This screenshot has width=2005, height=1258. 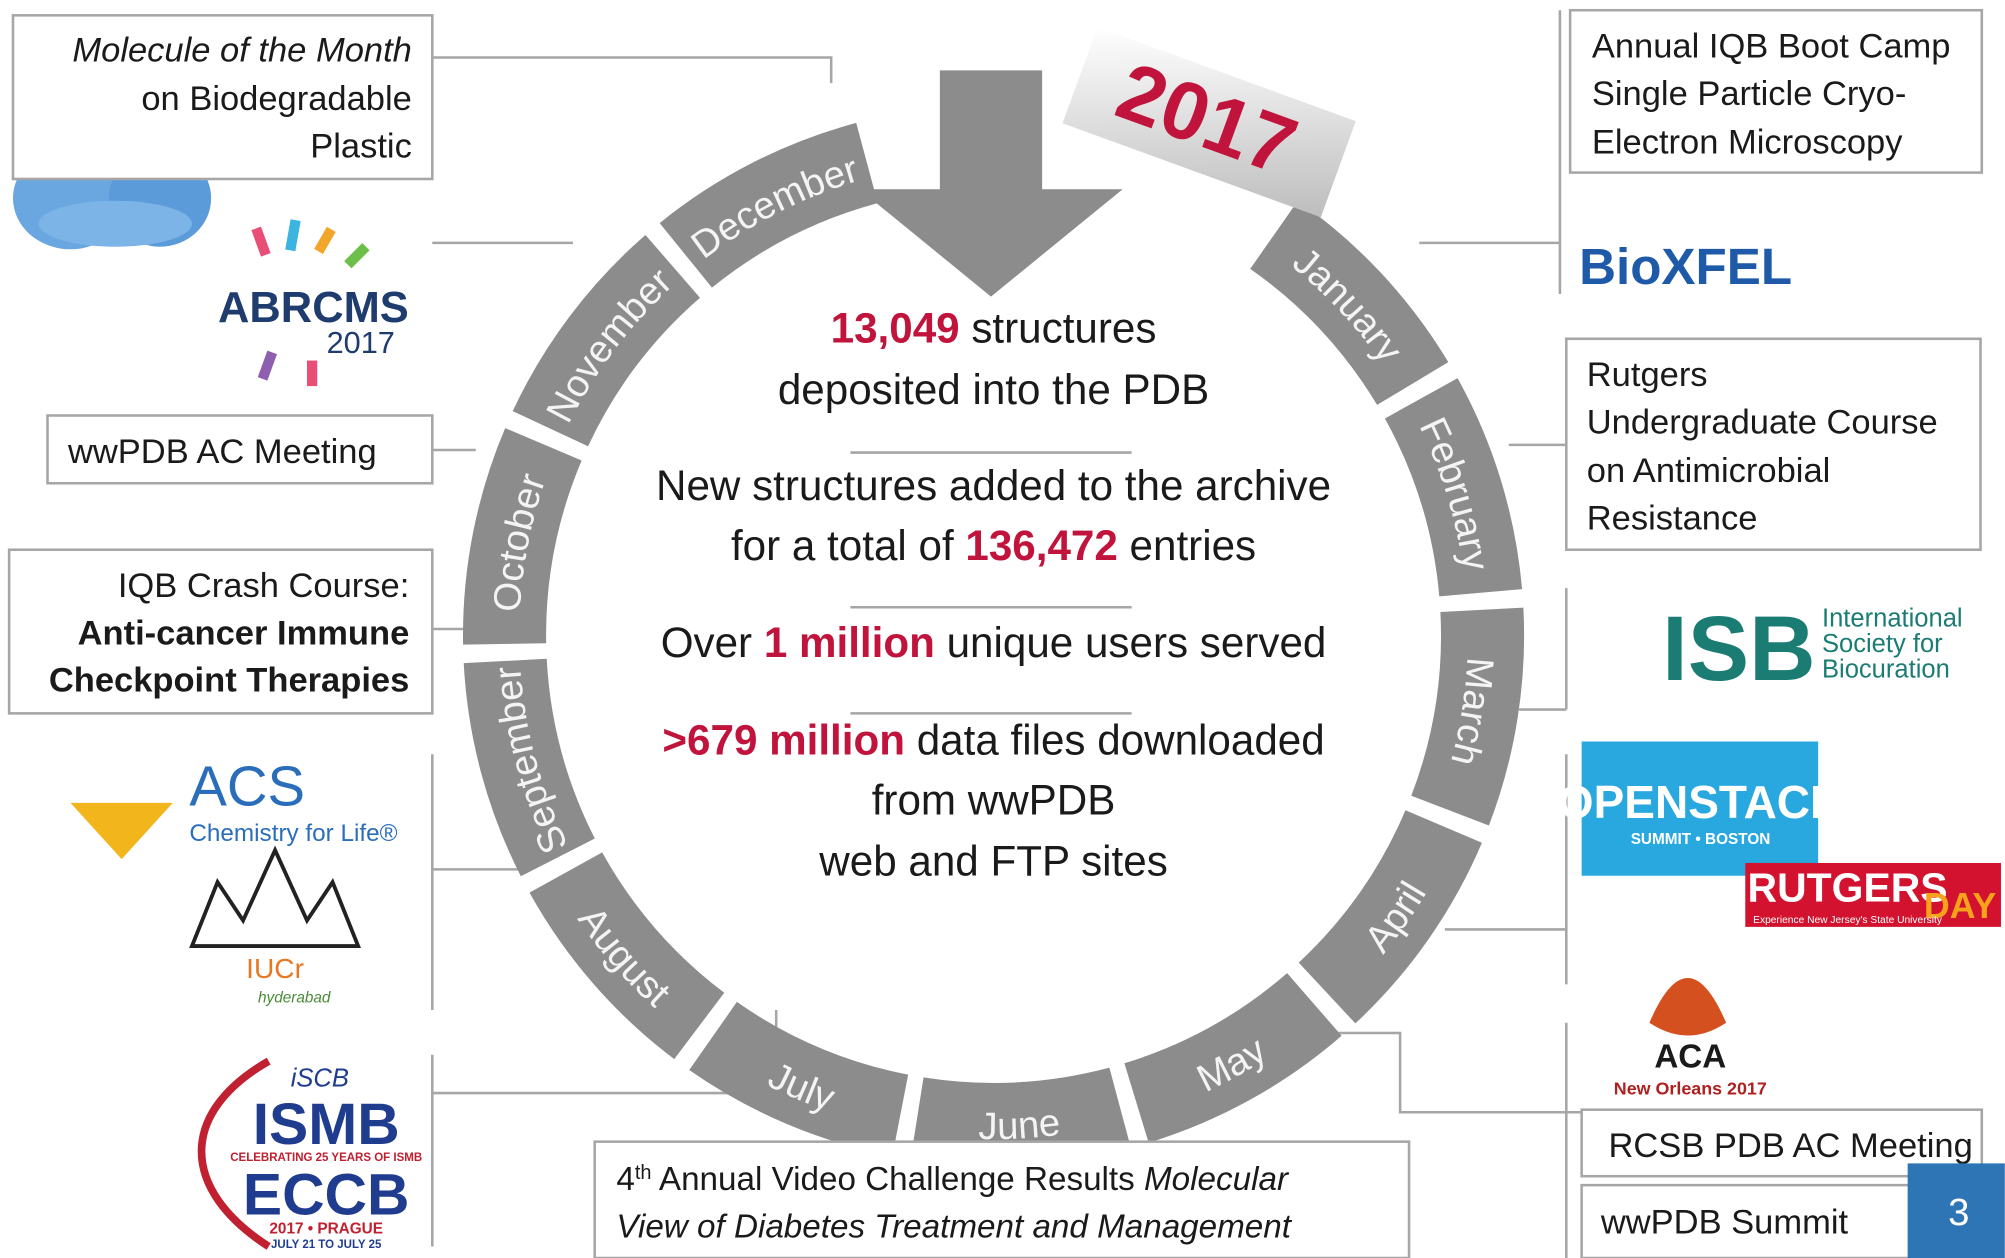 I want to click on text-line: Checkpoint Therapies, so click(x=229, y=681).